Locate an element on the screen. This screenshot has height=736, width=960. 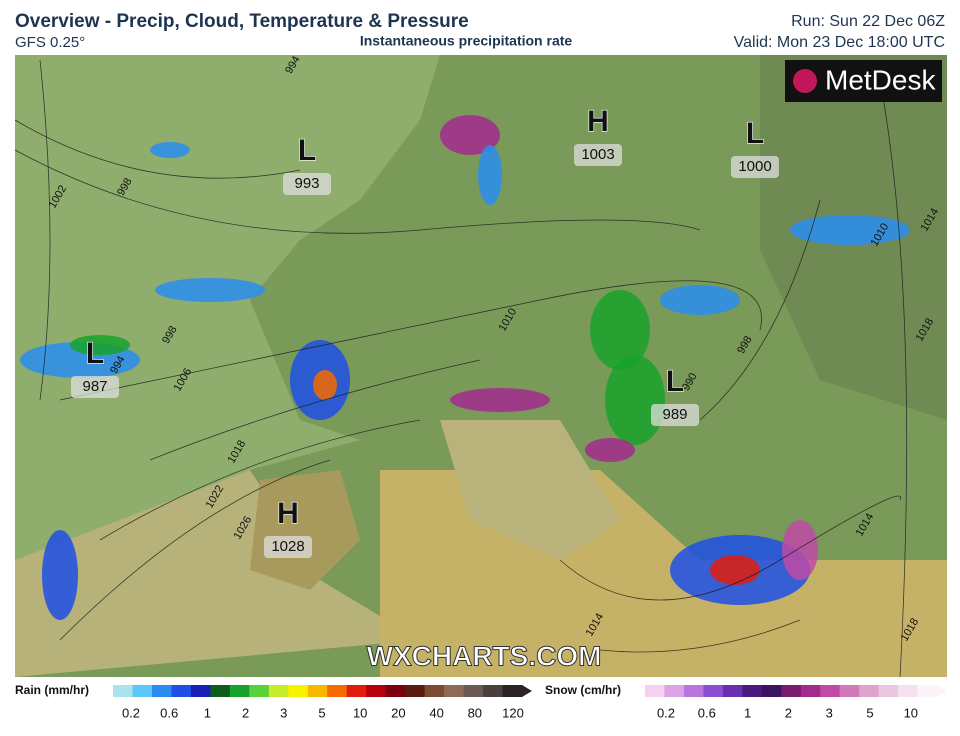
pressure-value: 1028 is located at coordinates (287, 546).